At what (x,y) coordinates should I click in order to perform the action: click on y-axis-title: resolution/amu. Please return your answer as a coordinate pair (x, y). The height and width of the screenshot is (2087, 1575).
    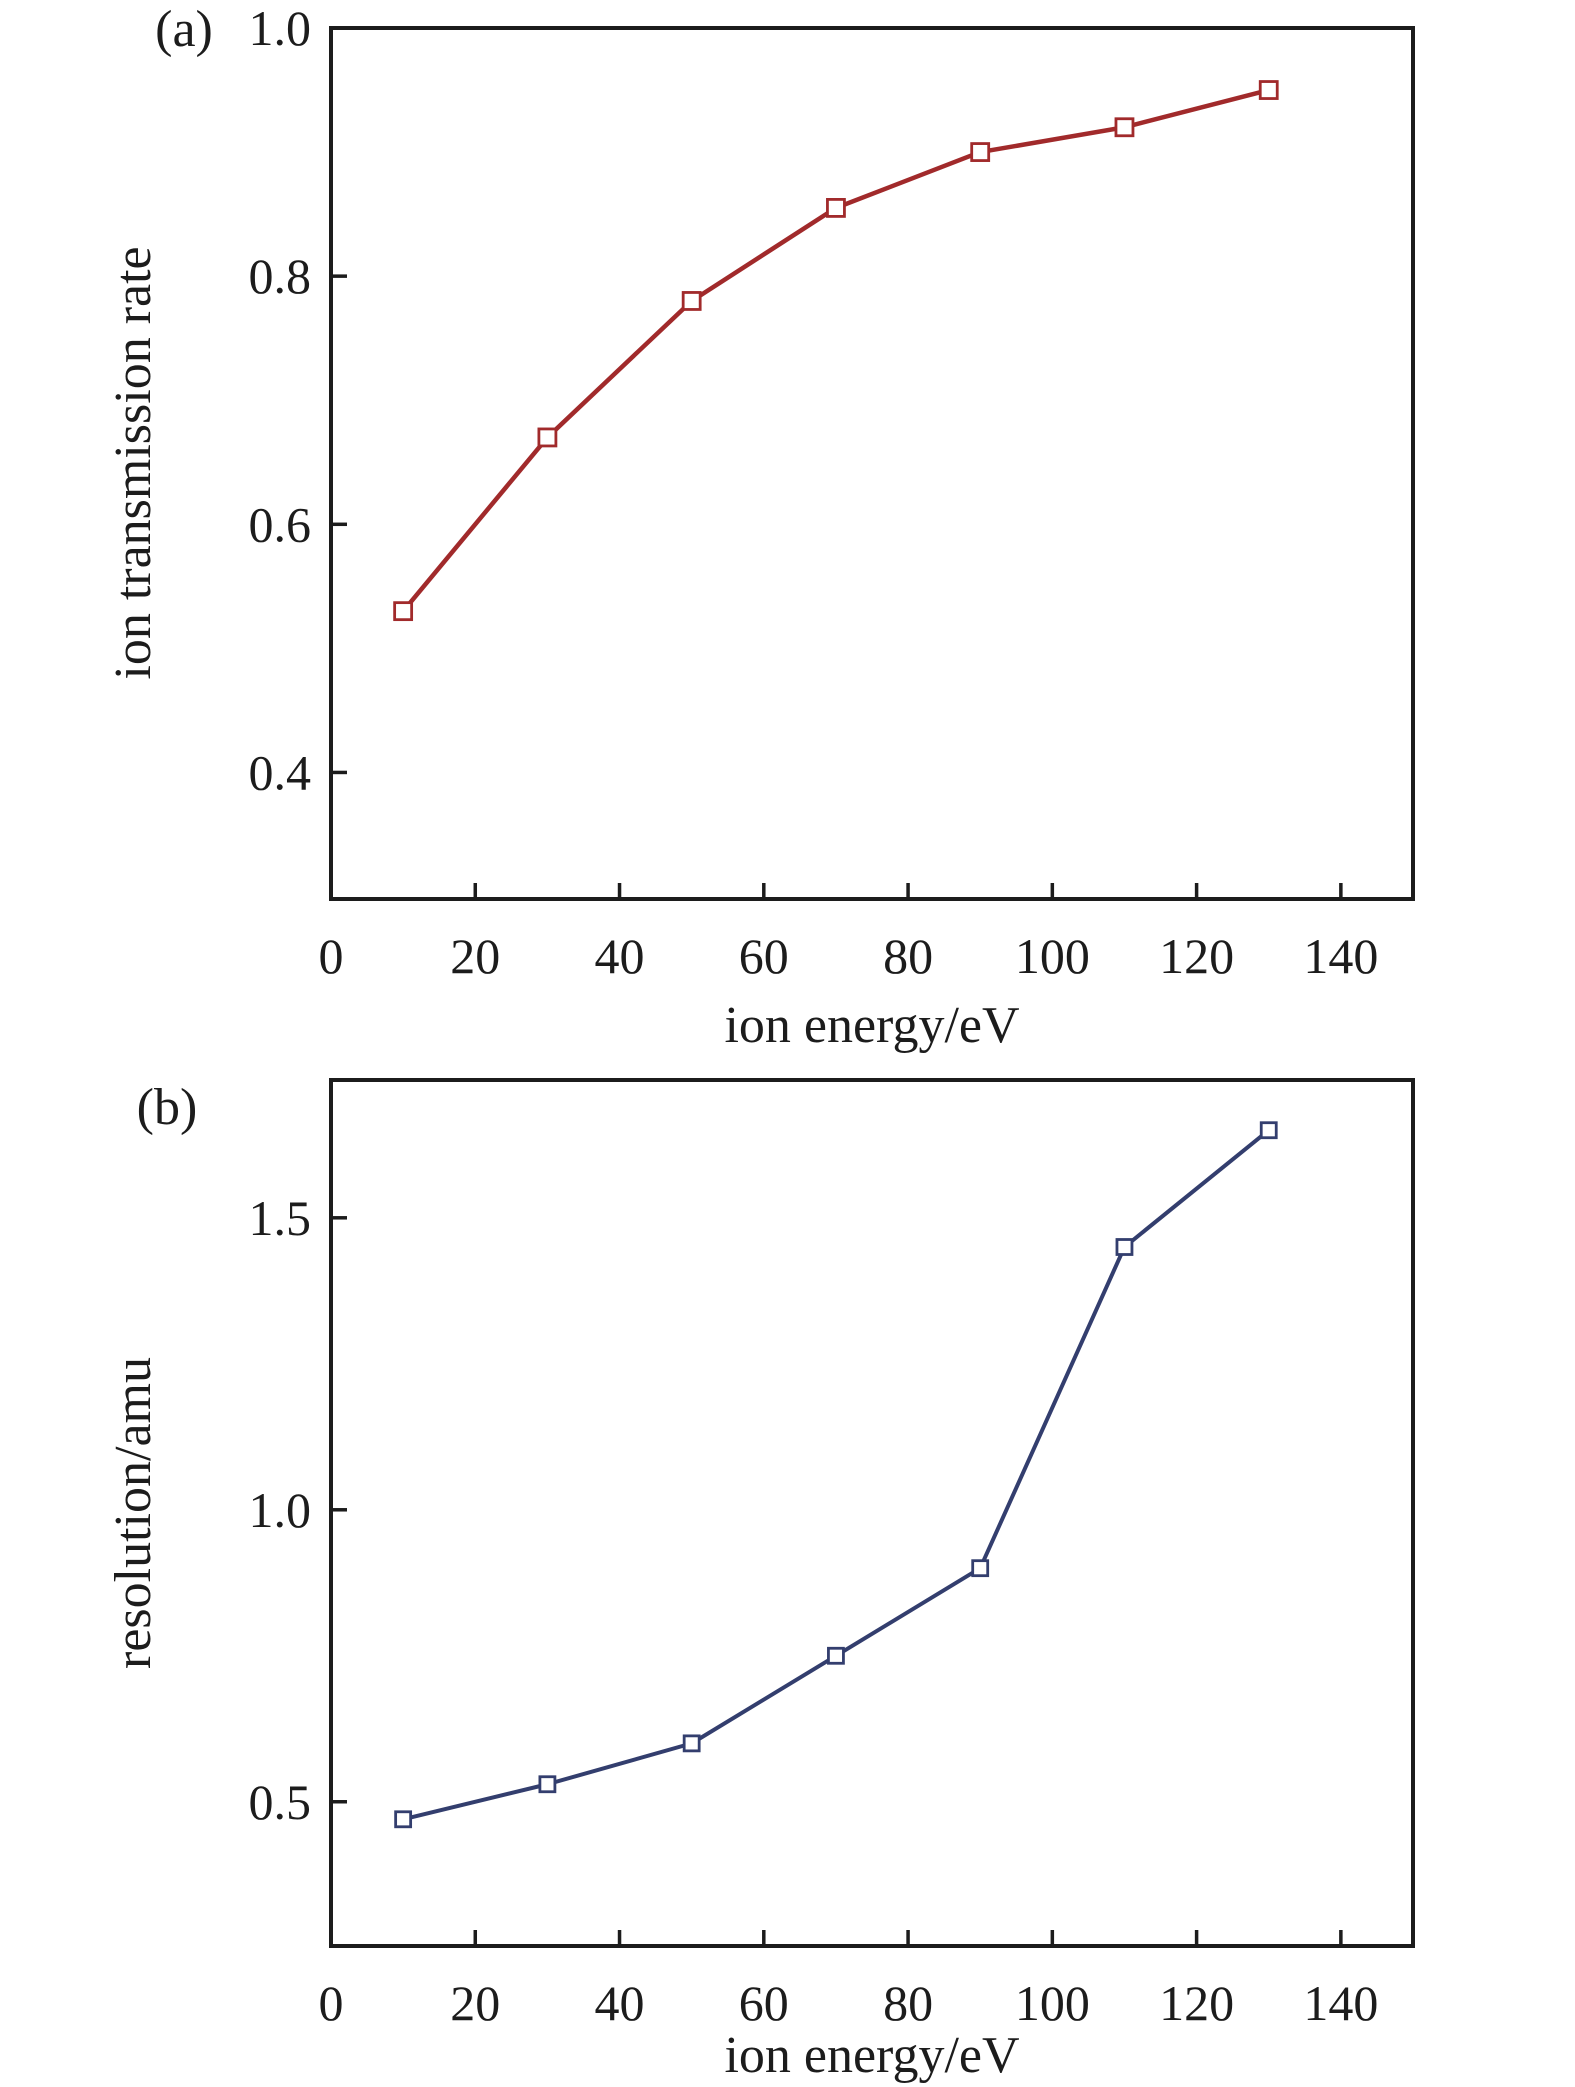
    Looking at the image, I should click on (133, 1513).